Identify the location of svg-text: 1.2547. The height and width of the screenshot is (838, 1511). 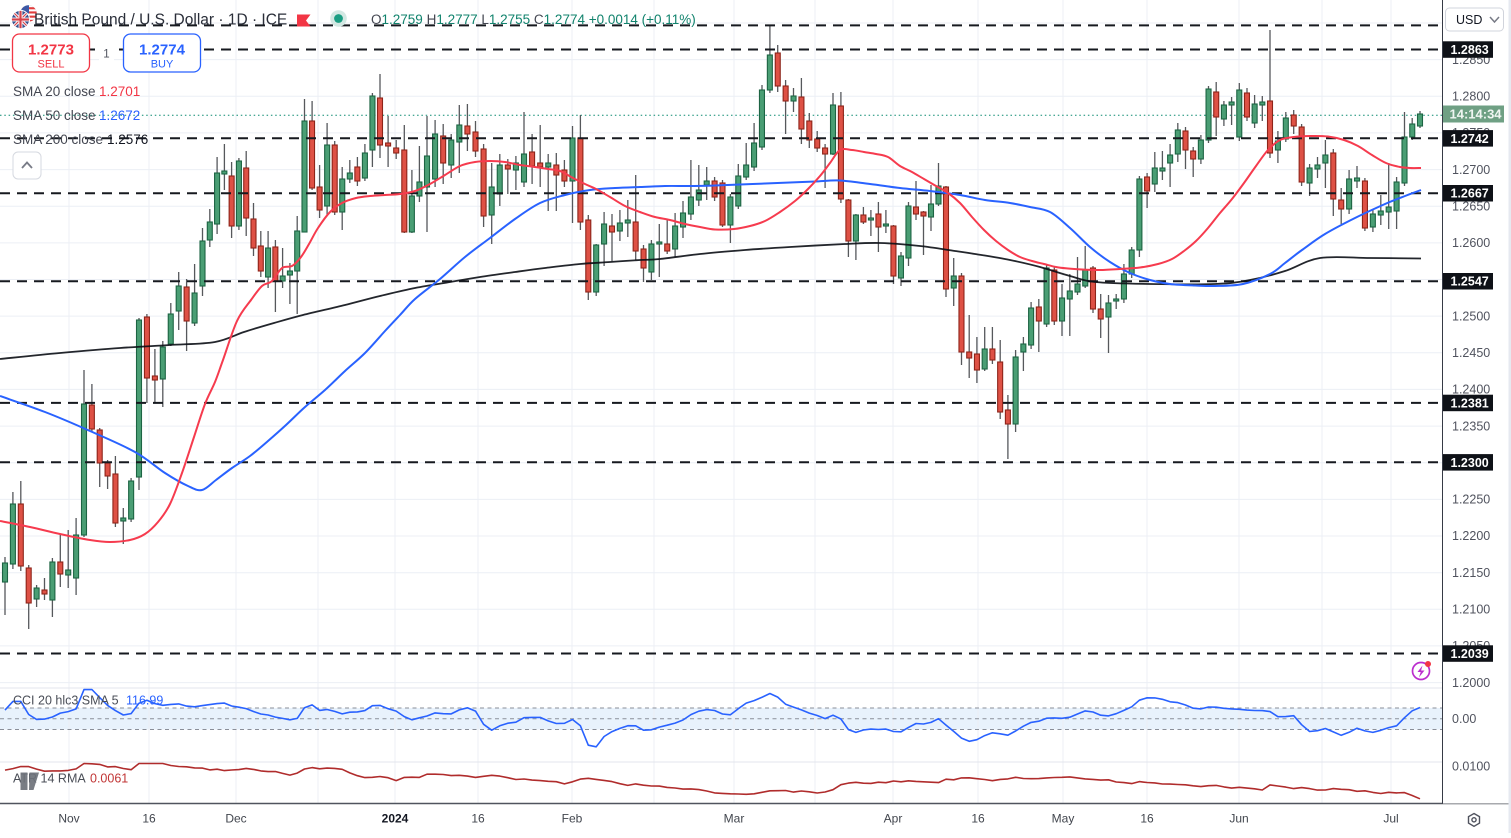
(1470, 282).